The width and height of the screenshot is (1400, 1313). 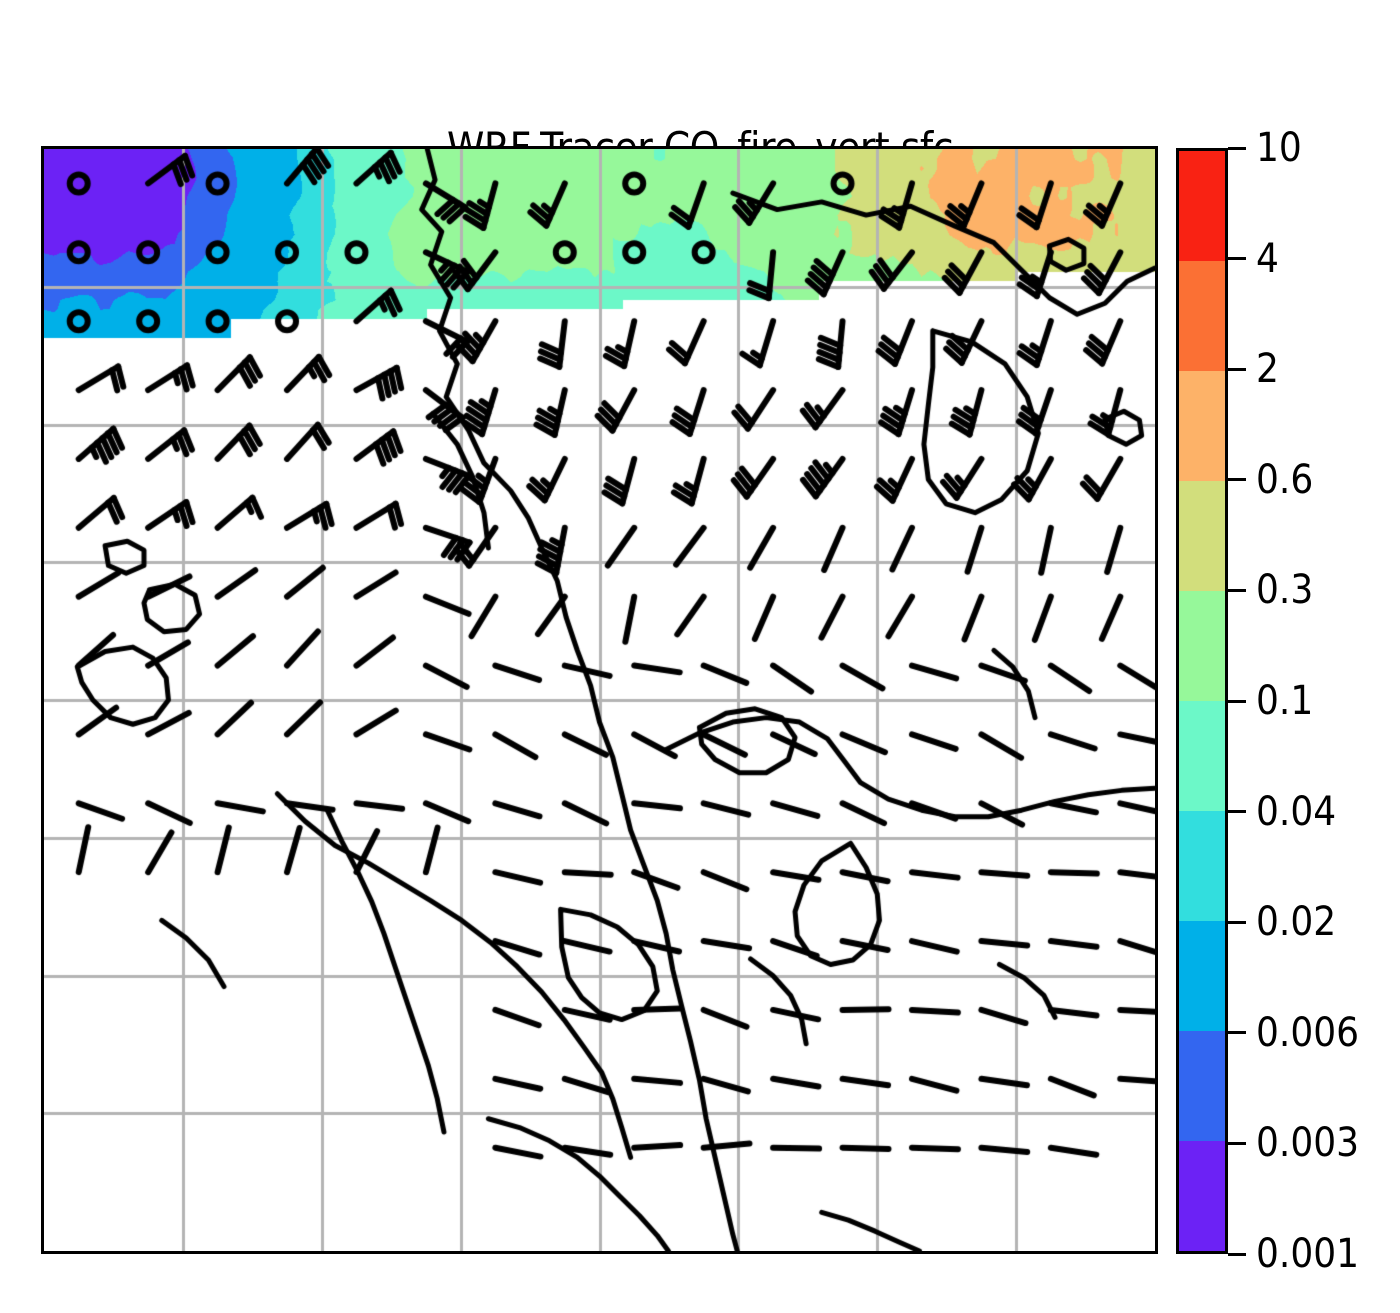 I want to click on tick-label: 10, so click(x=1279, y=148).